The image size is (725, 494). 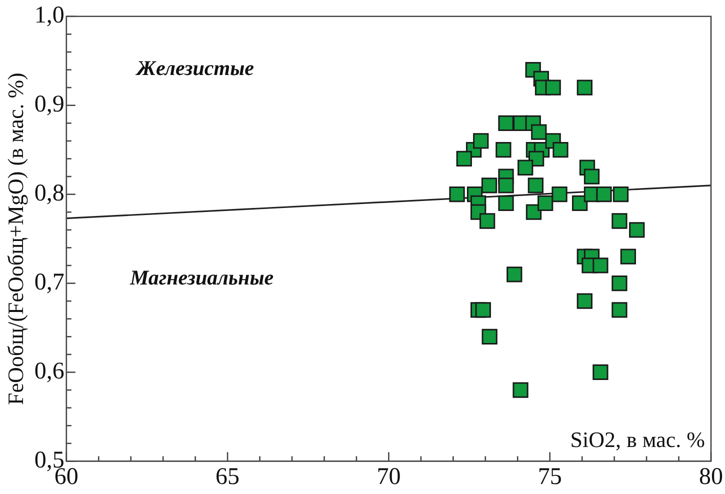 What do you see at coordinates (711, 477) in the screenshot?
I see `x-tick-label: 80` at bounding box center [711, 477].